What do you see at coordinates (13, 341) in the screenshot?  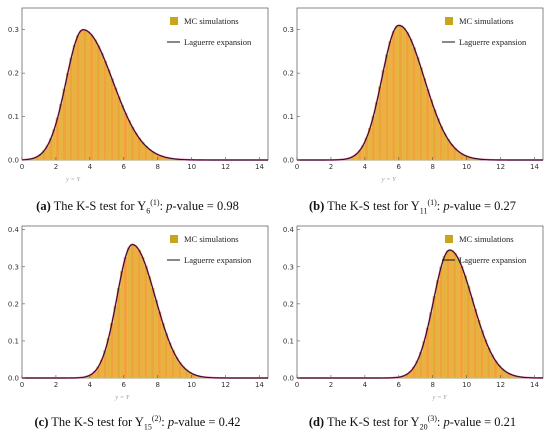 I see `y-tick-label: 0.1` at bounding box center [13, 341].